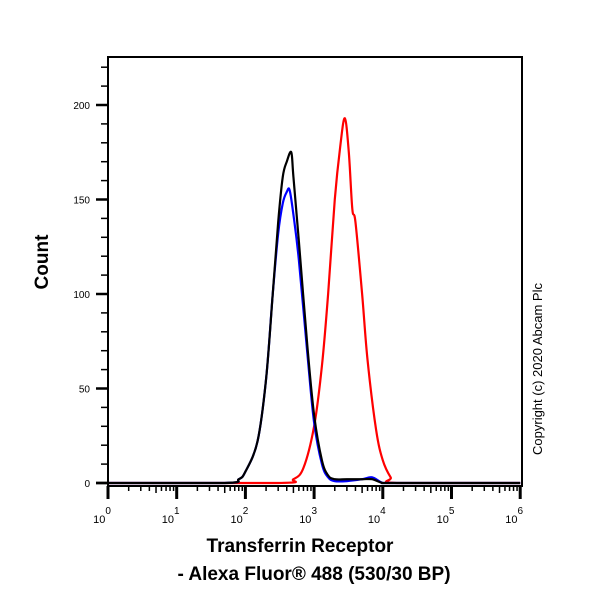  What do you see at coordinates (171, 516) in the screenshot?
I see `x-tick-label: 10¹` at bounding box center [171, 516].